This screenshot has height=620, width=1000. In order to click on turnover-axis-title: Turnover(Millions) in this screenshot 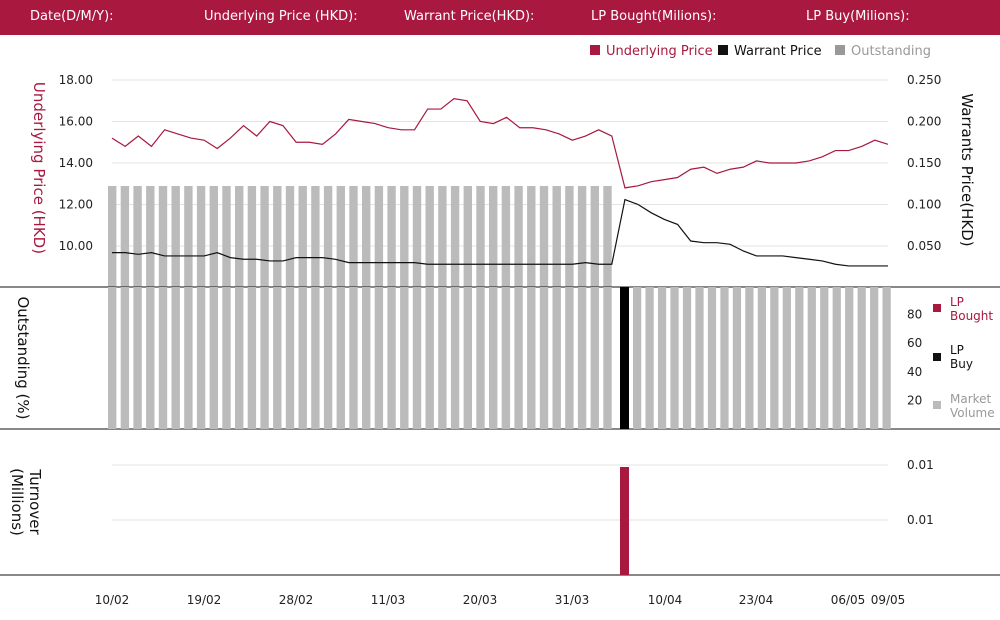, I will do `click(26, 502)`.